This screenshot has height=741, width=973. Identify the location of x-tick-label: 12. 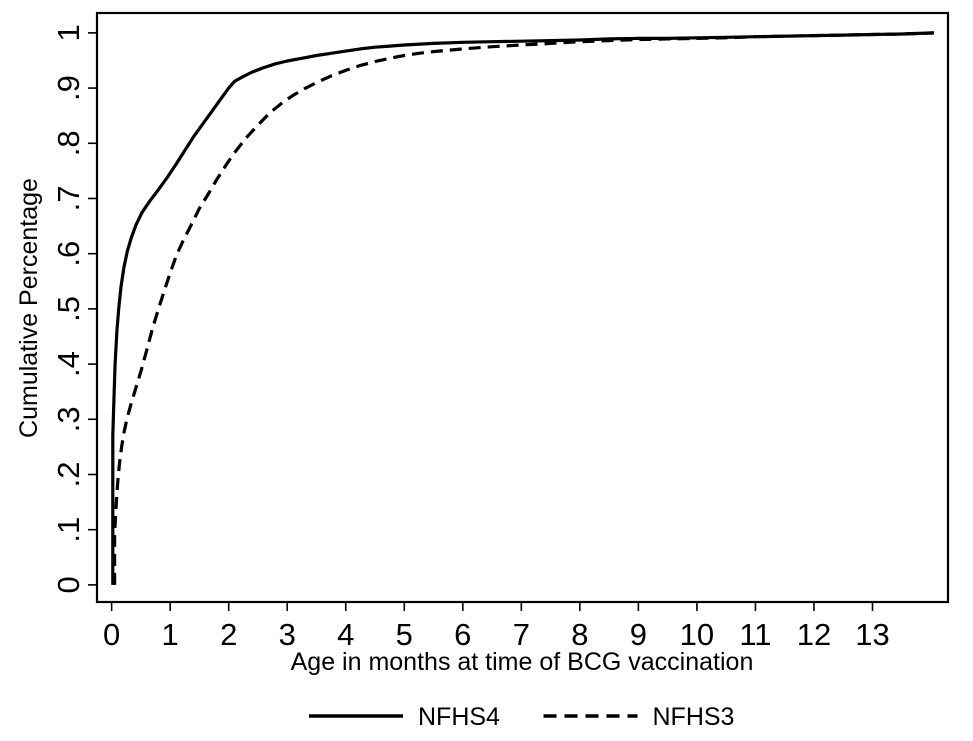
(814, 634).